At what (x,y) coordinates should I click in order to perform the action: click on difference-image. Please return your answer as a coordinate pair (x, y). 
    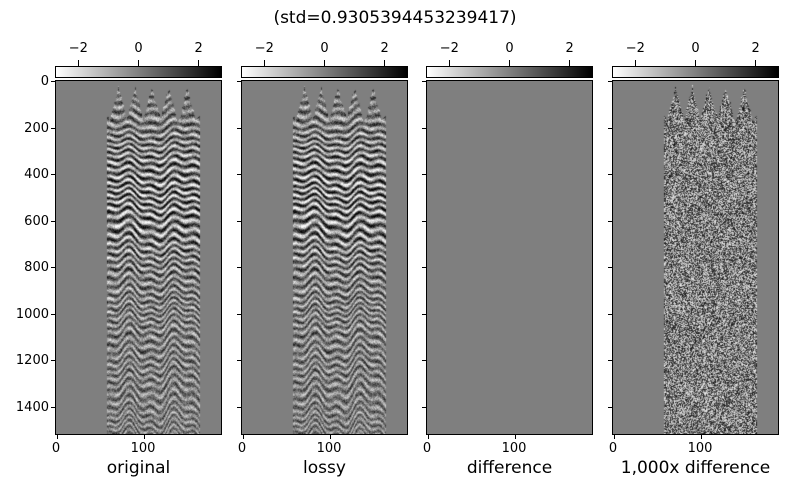
    Looking at the image, I should click on (509, 257).